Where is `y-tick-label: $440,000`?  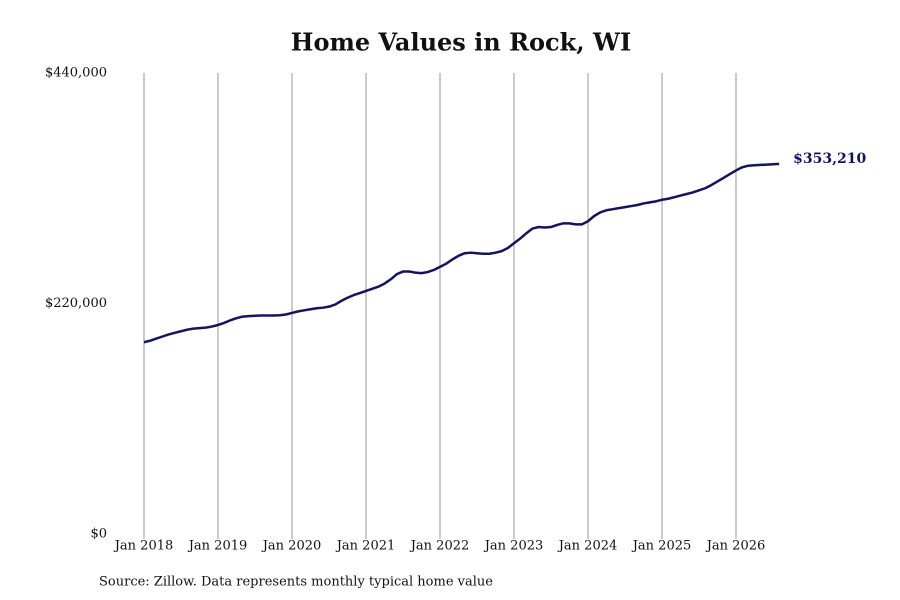 y-tick-label: $440,000 is located at coordinates (76, 73).